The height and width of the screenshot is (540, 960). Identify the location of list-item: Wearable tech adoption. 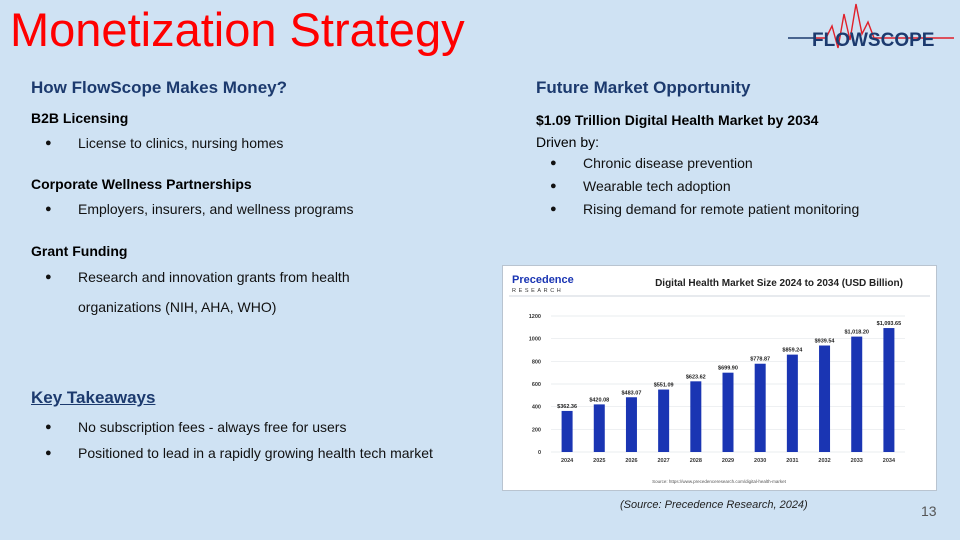
(736, 186).